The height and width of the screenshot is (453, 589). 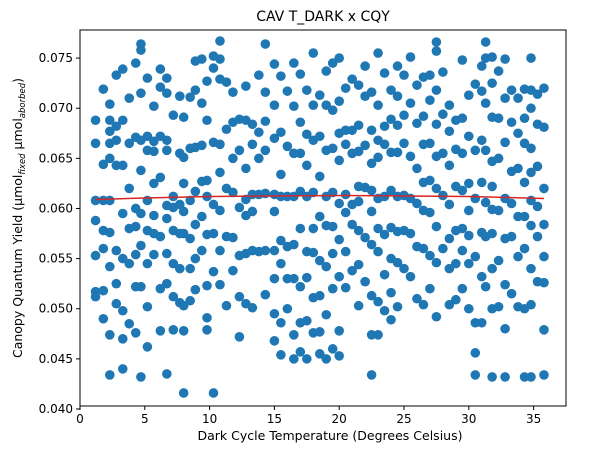 What do you see at coordinates (23, 100) in the screenshot?
I see `y-axis-label-sub-absorbed: aborbed` at bounding box center [23, 100].